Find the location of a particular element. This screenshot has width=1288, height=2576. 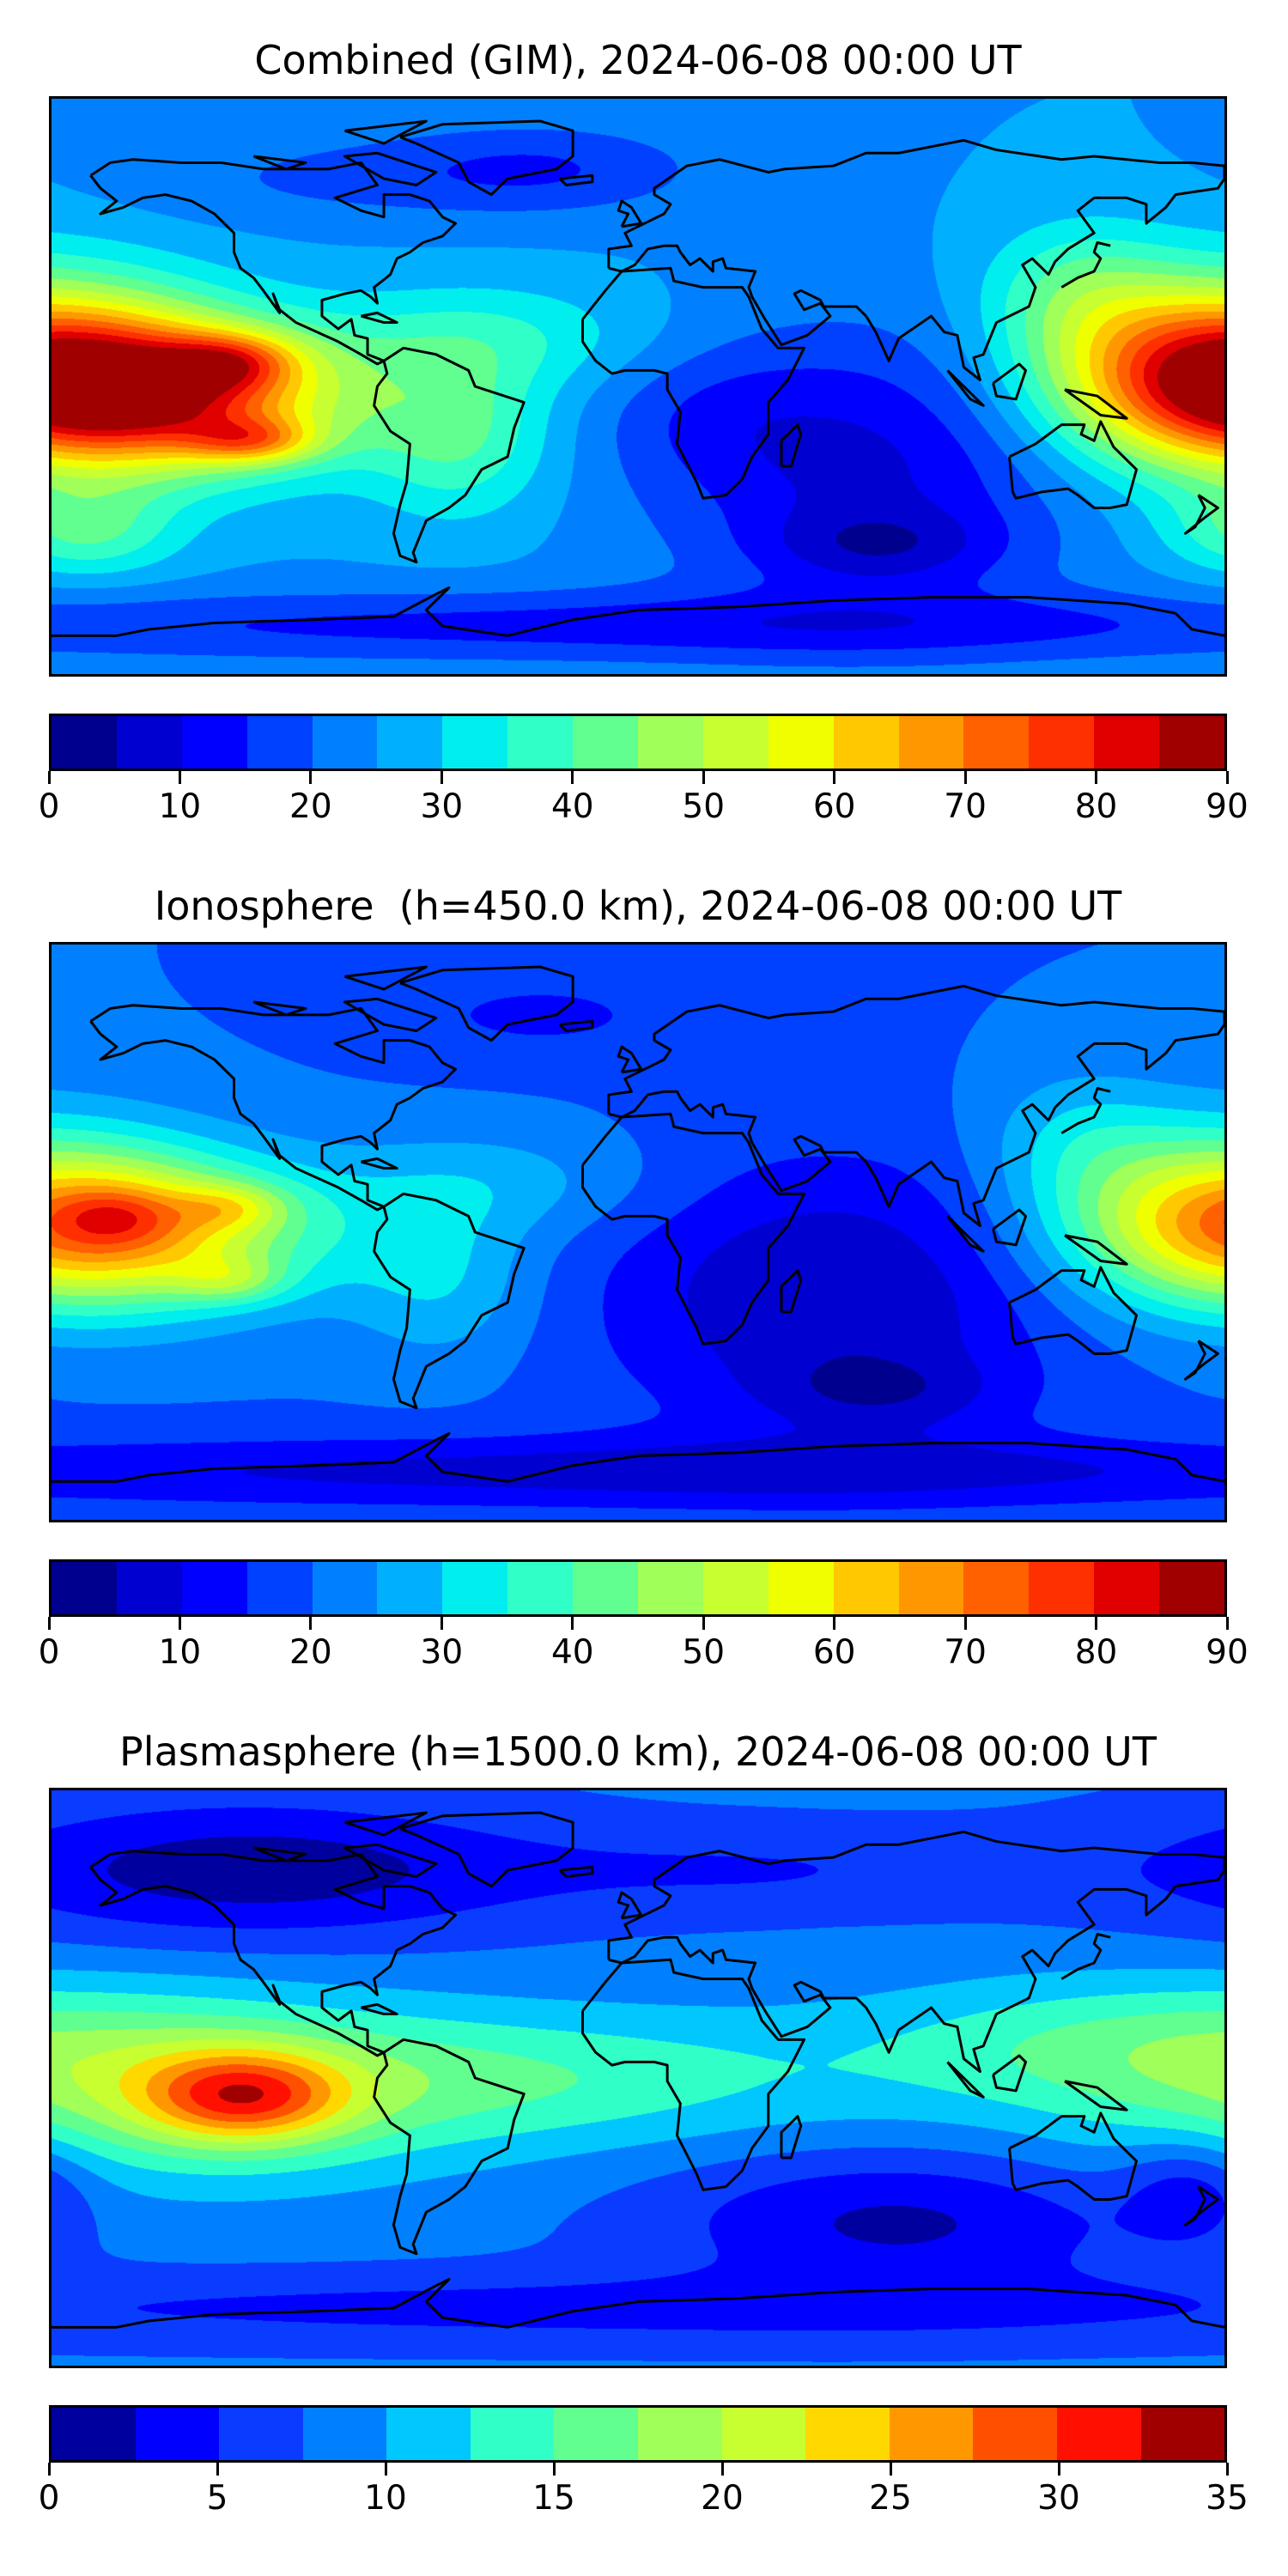

colorbar-tick-label: 70 is located at coordinates (965, 1653).